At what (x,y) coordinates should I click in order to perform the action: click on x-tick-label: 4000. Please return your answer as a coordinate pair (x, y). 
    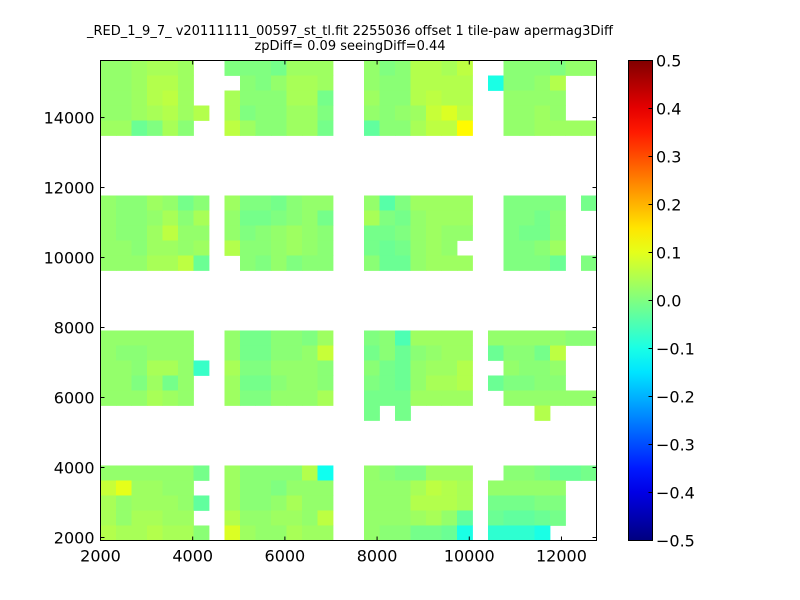
    Looking at the image, I should click on (192, 556).